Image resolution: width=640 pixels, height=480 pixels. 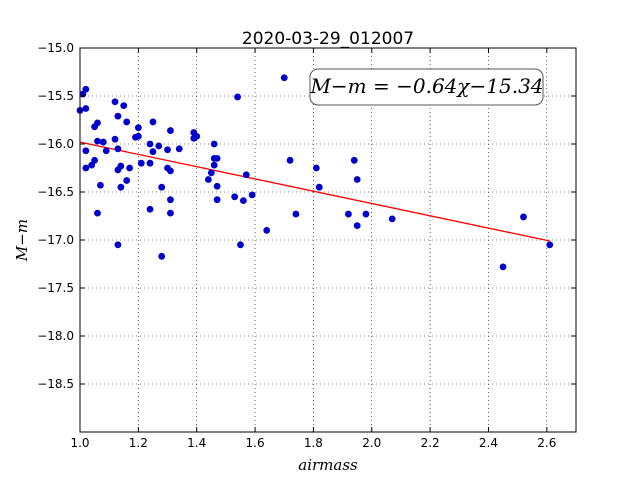 I want to click on x-tick-label: 1.6, so click(x=255, y=443).